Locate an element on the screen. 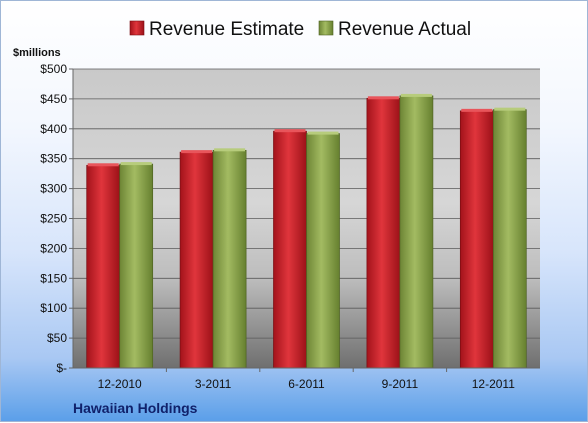 Image resolution: width=588 pixels, height=423 pixels. y-tick-label: $200 is located at coordinates (53, 248).